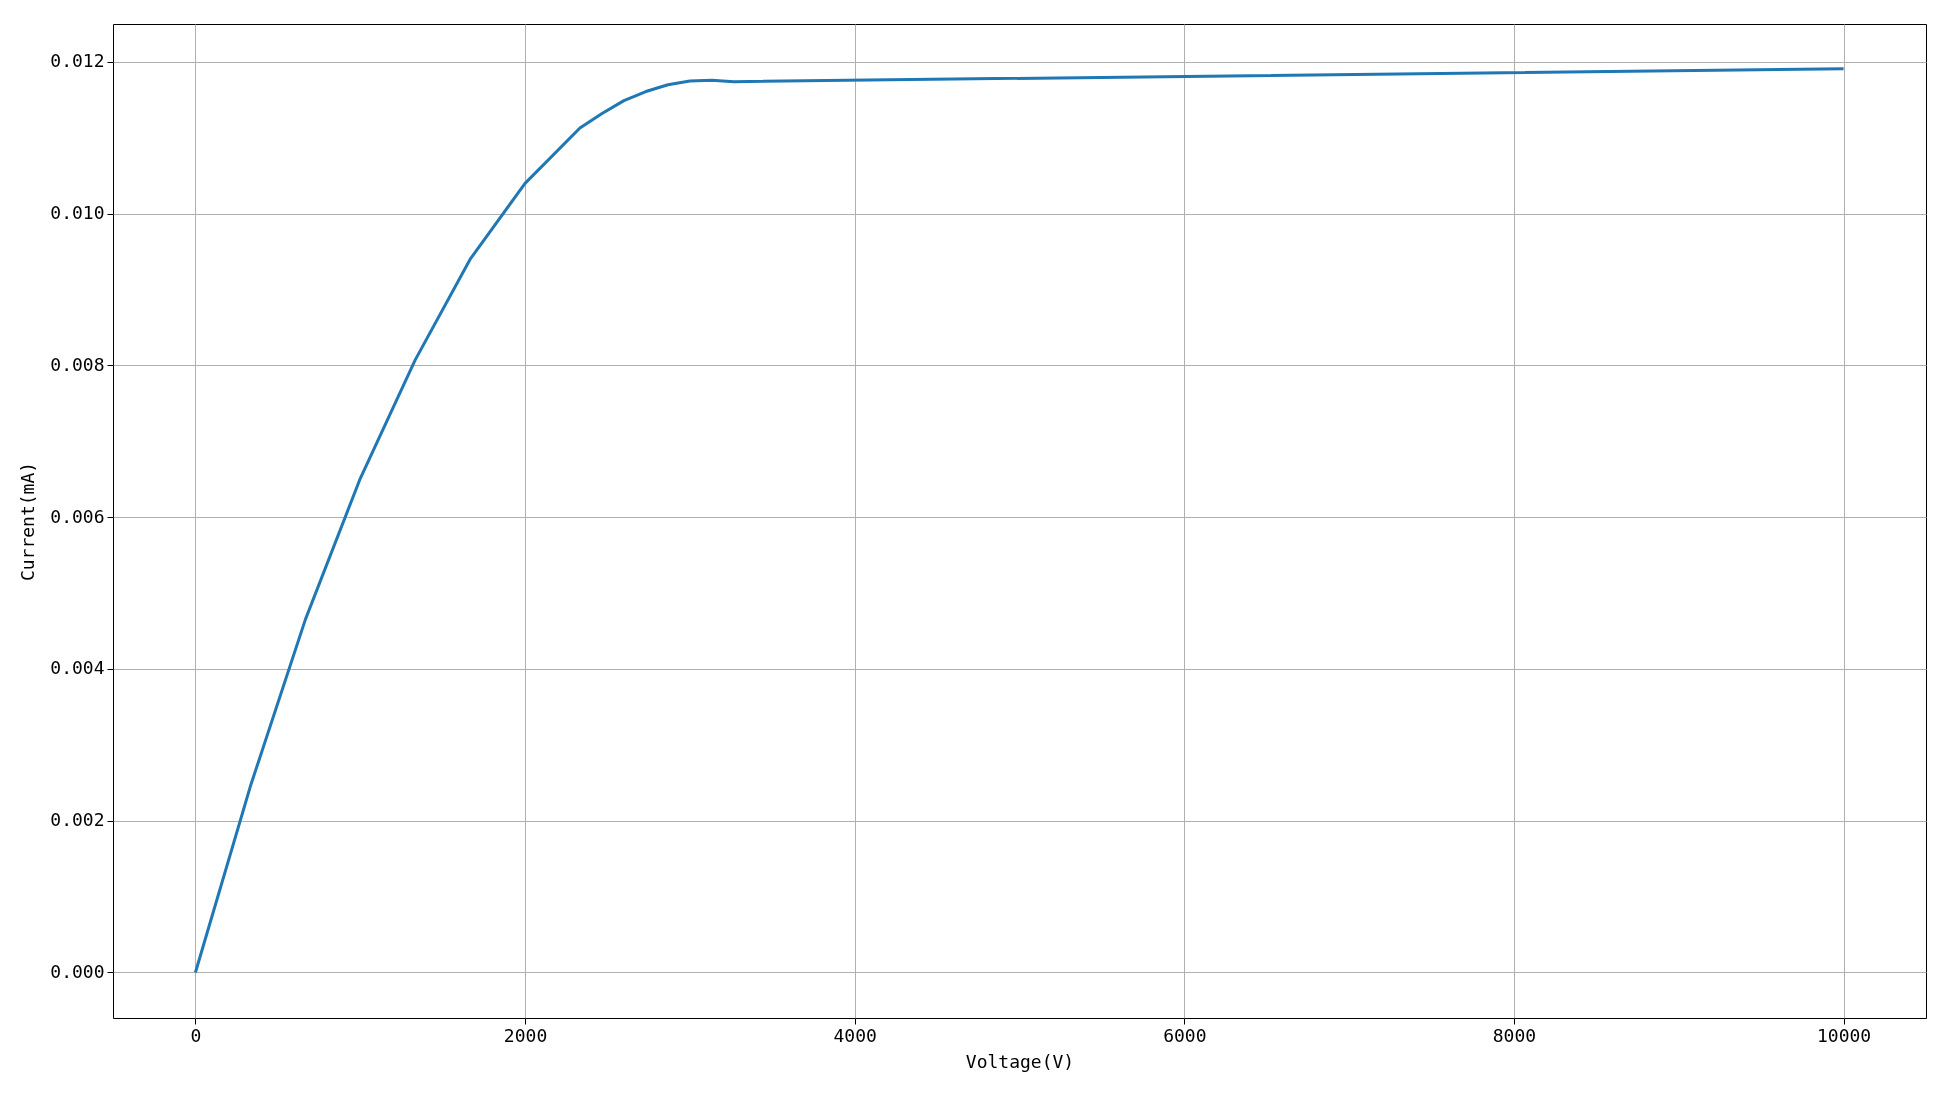 This screenshot has width=1950, height=1096. What do you see at coordinates (1514, 1035) in the screenshot?
I see `x-tick-label: 8000` at bounding box center [1514, 1035].